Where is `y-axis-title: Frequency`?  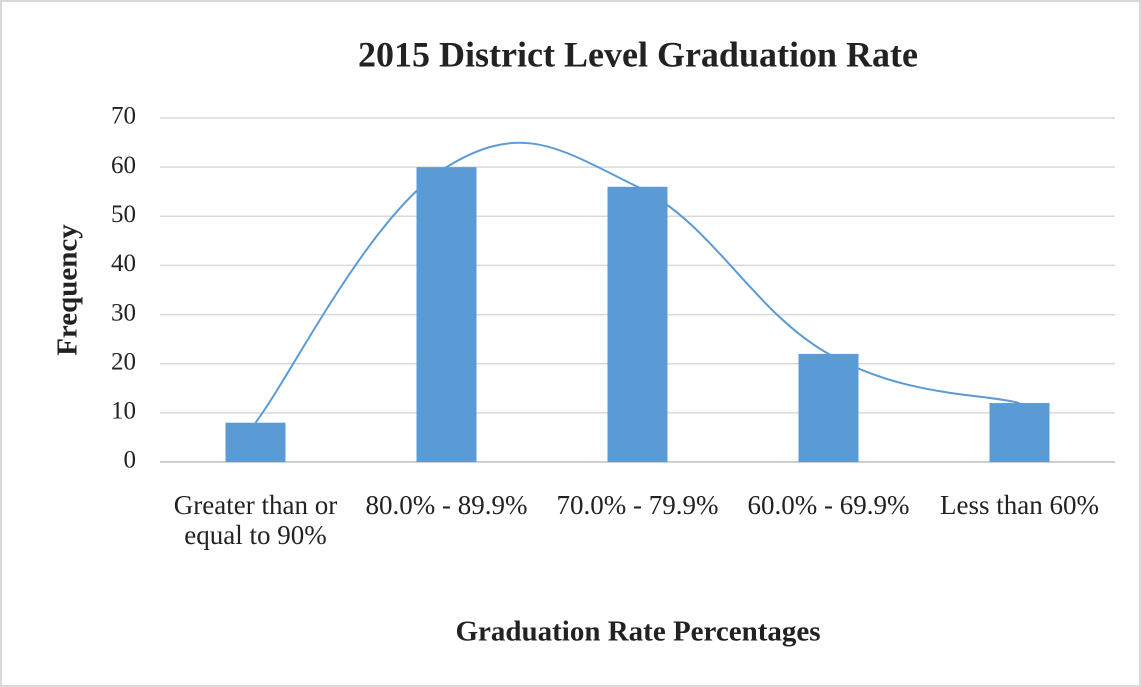
y-axis-title: Frequency is located at coordinates (68, 290).